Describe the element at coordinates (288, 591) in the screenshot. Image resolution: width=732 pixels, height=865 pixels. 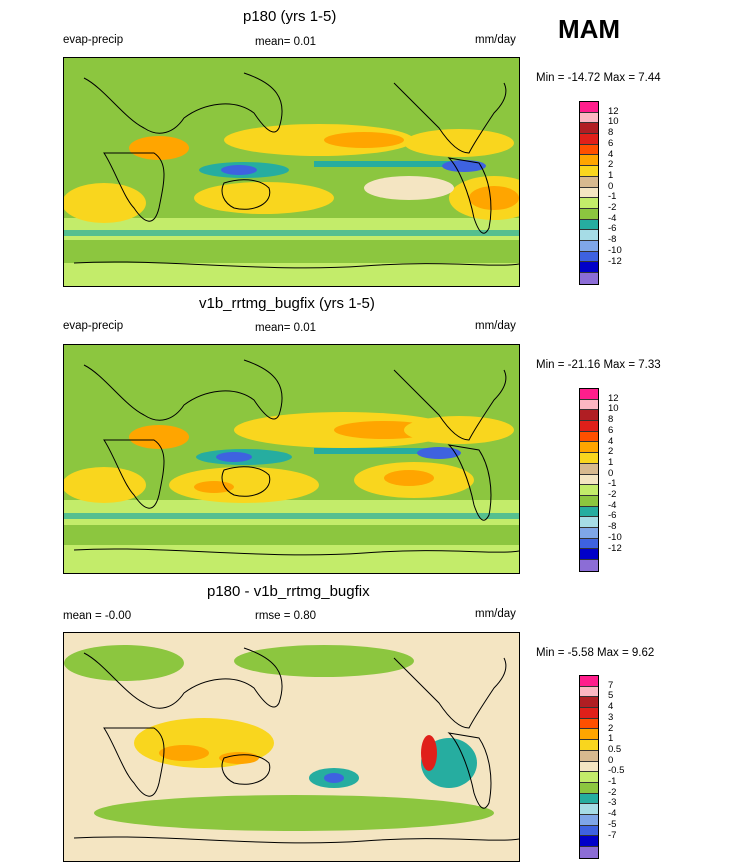
I see `panel-3-title: p180 - v1b_rrtmg_bugfix` at that location.